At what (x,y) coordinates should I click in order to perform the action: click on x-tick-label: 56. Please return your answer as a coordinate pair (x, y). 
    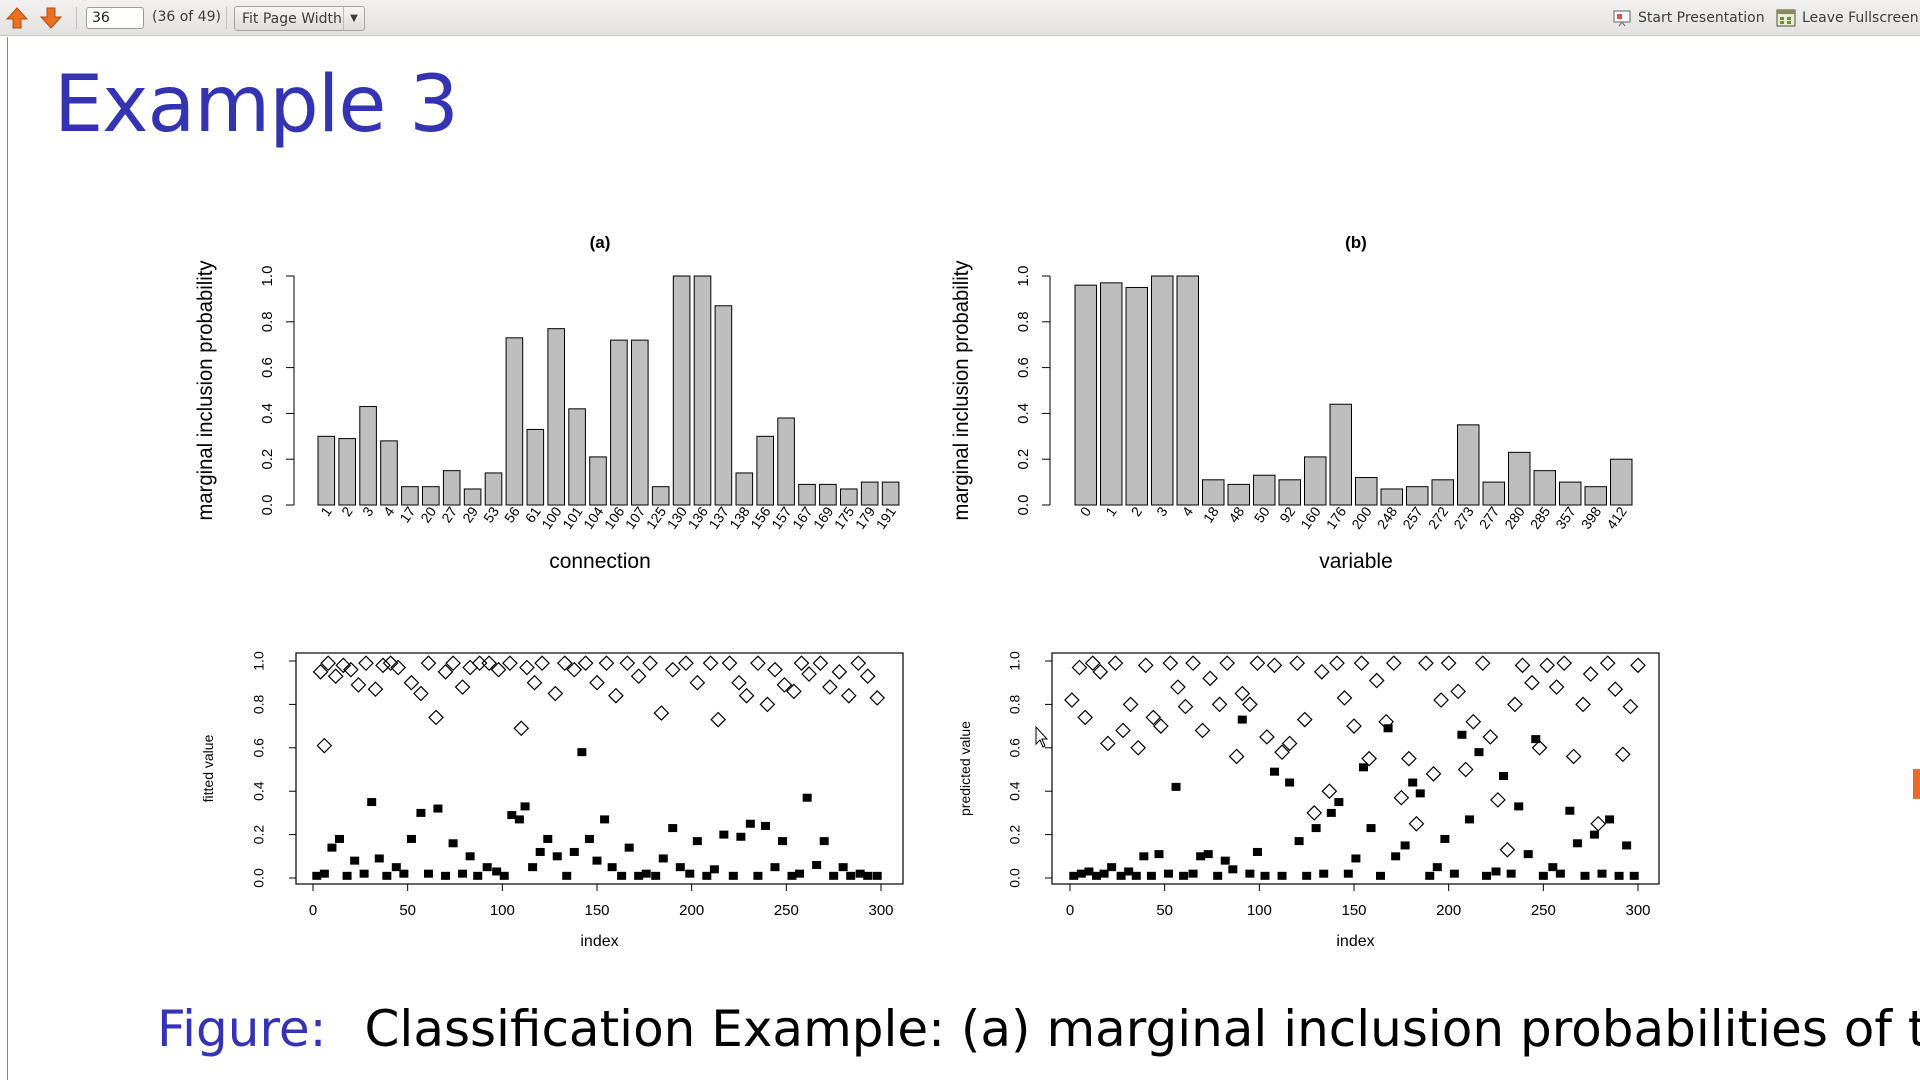
    Looking at the image, I should click on (512, 514).